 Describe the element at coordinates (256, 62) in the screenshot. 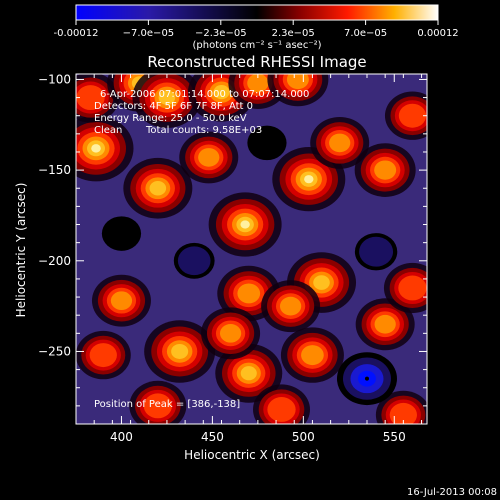

I see `chart-title: Reconstructed RHESSI Image` at that location.